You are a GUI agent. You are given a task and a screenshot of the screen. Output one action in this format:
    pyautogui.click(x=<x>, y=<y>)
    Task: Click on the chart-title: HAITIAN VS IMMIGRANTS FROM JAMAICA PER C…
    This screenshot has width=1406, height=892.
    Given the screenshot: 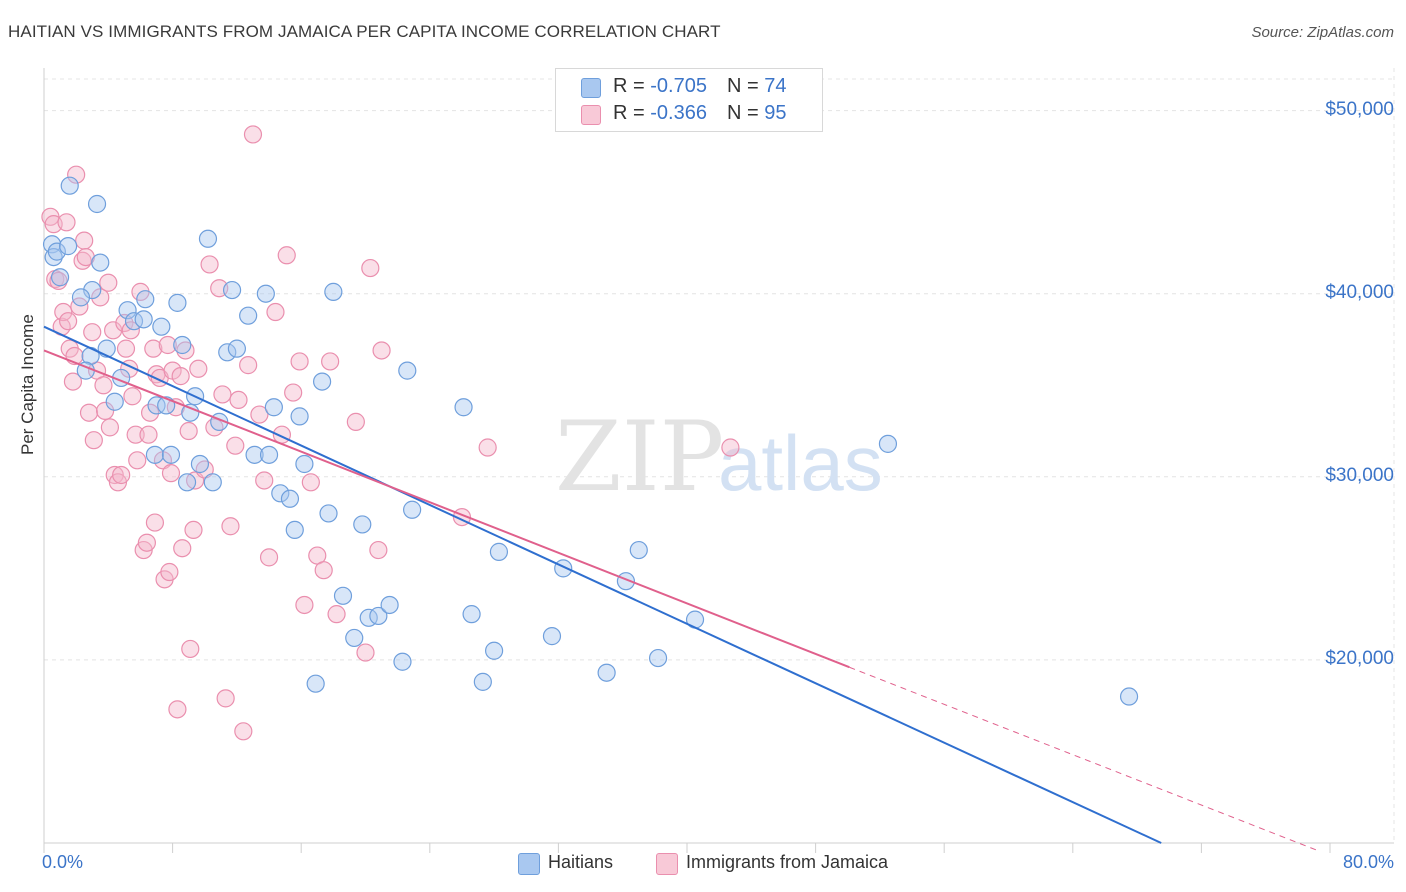 What is the action you would take?
    pyautogui.click(x=364, y=31)
    